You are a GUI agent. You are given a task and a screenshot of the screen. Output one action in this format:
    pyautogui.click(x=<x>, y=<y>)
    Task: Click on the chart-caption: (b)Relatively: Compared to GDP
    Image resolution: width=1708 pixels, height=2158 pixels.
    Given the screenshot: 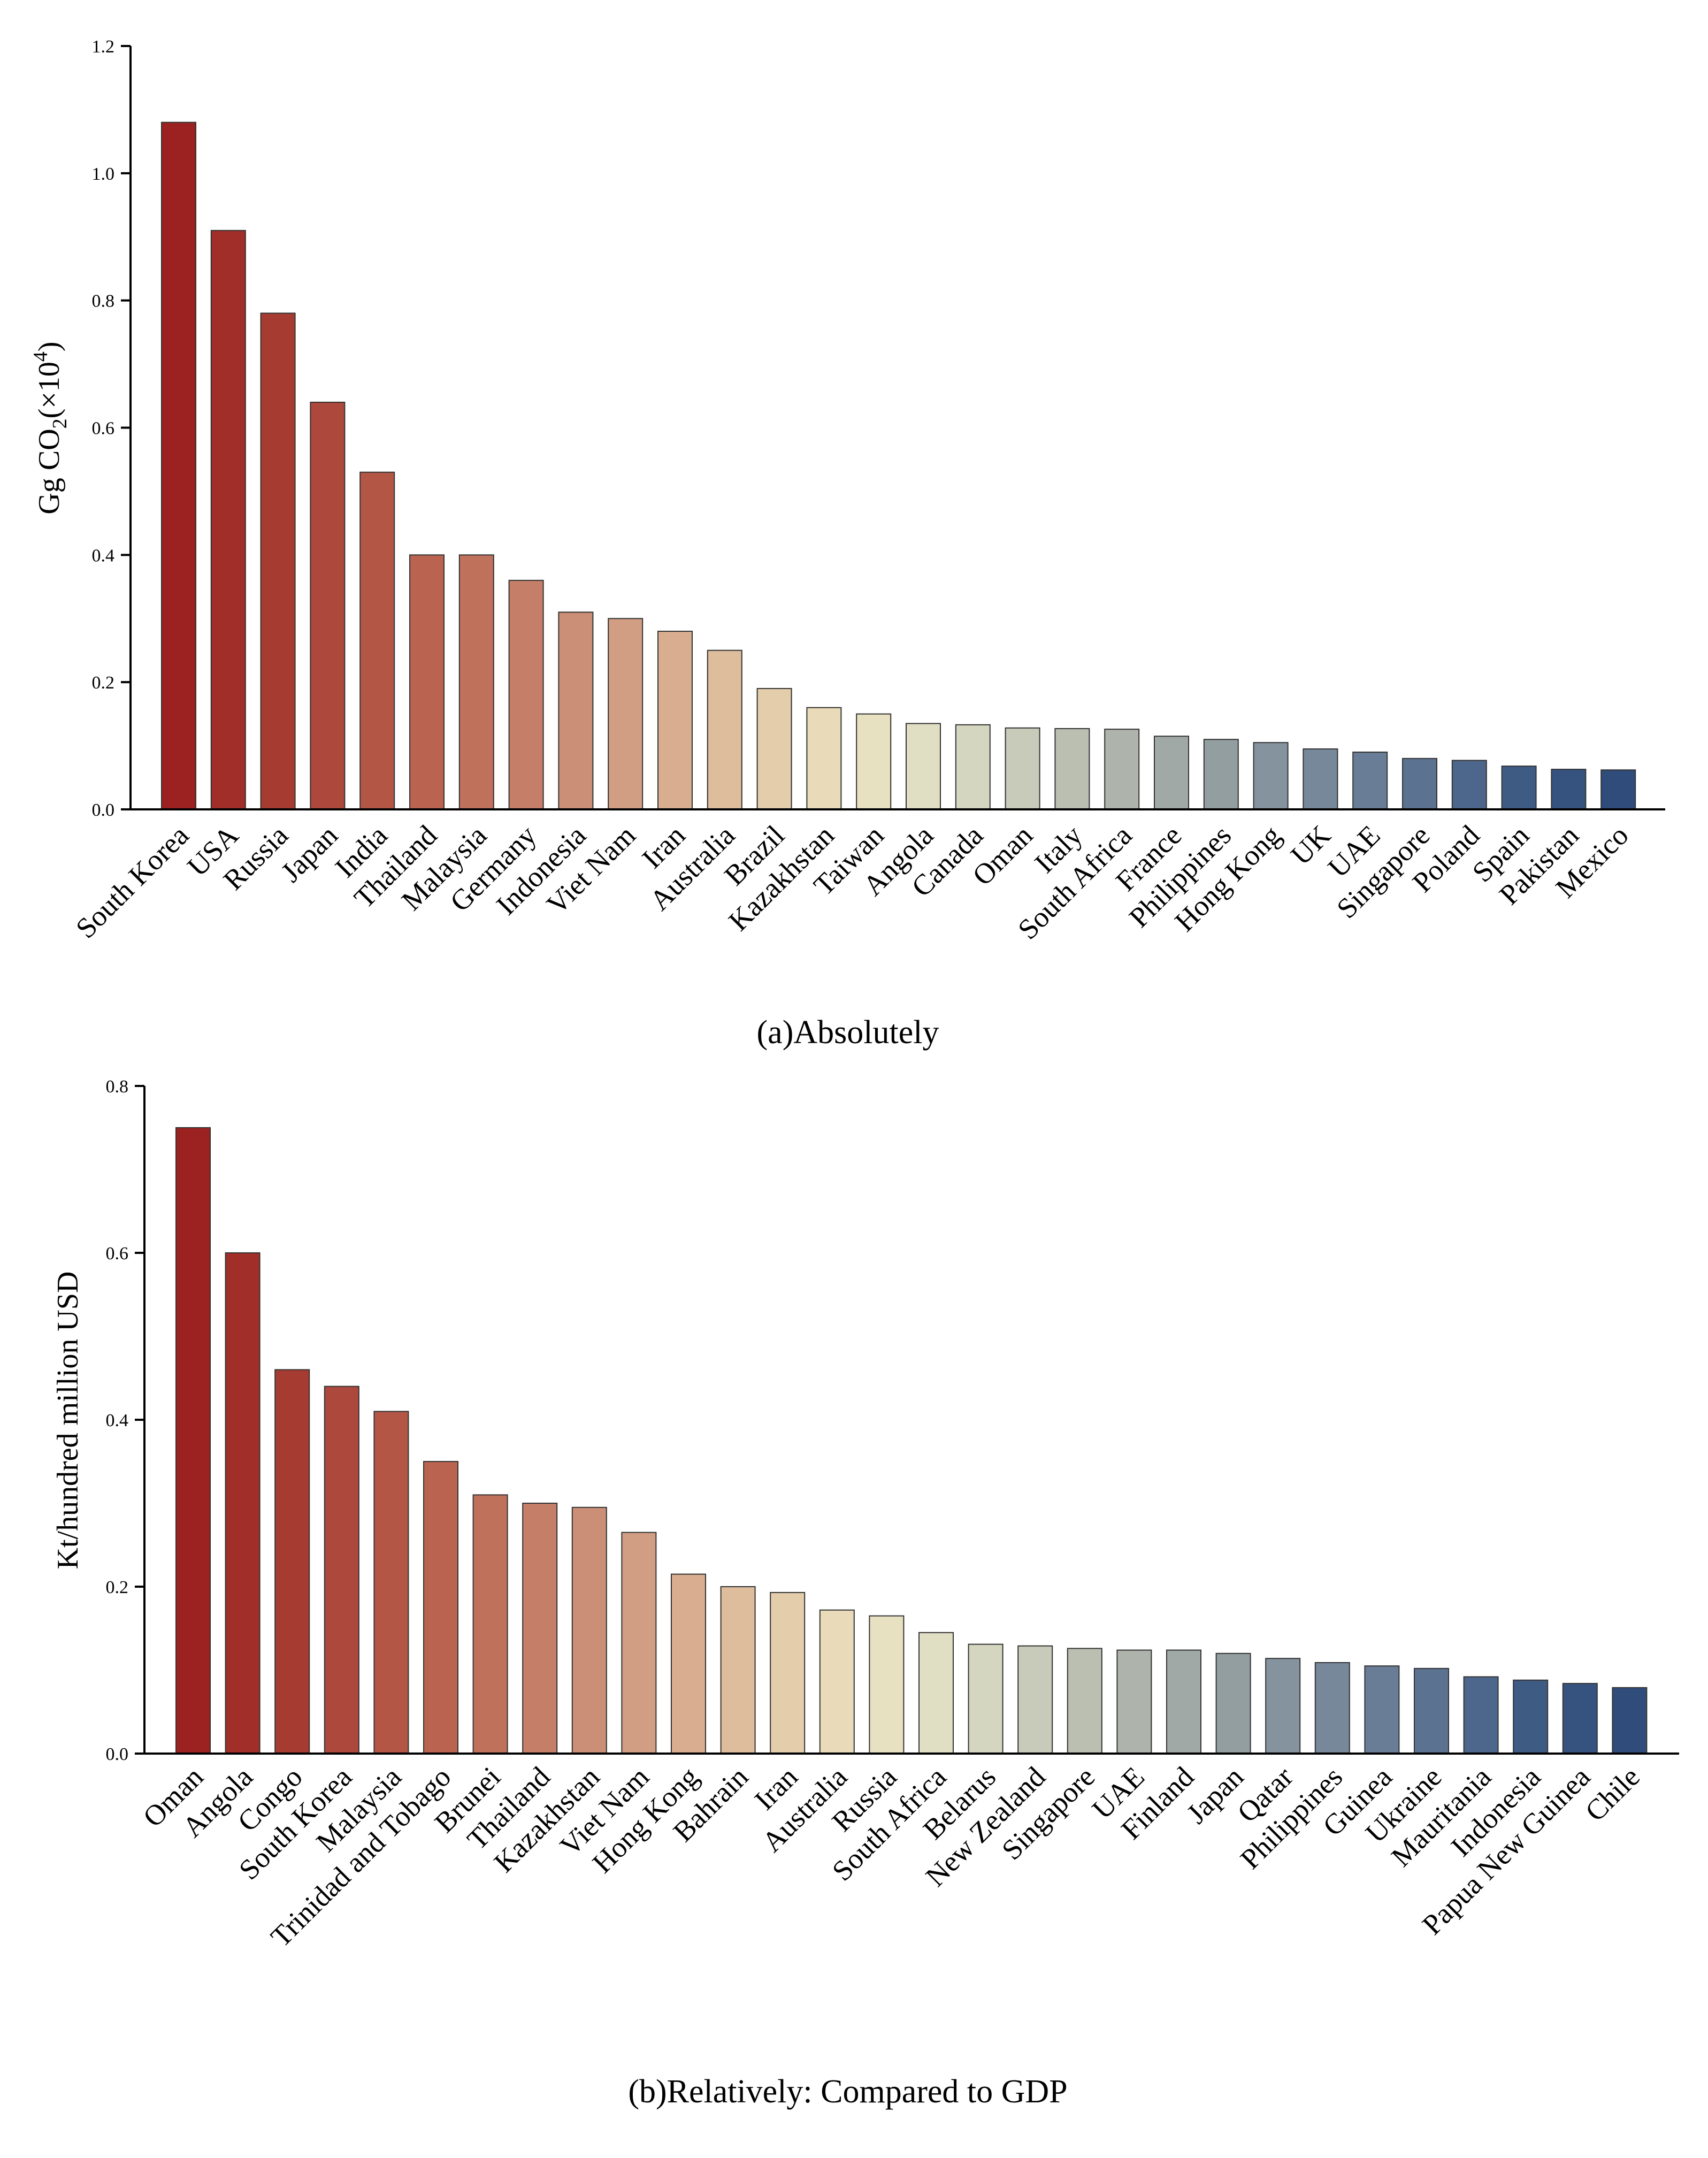 What is the action you would take?
    pyautogui.click(x=847, y=2091)
    